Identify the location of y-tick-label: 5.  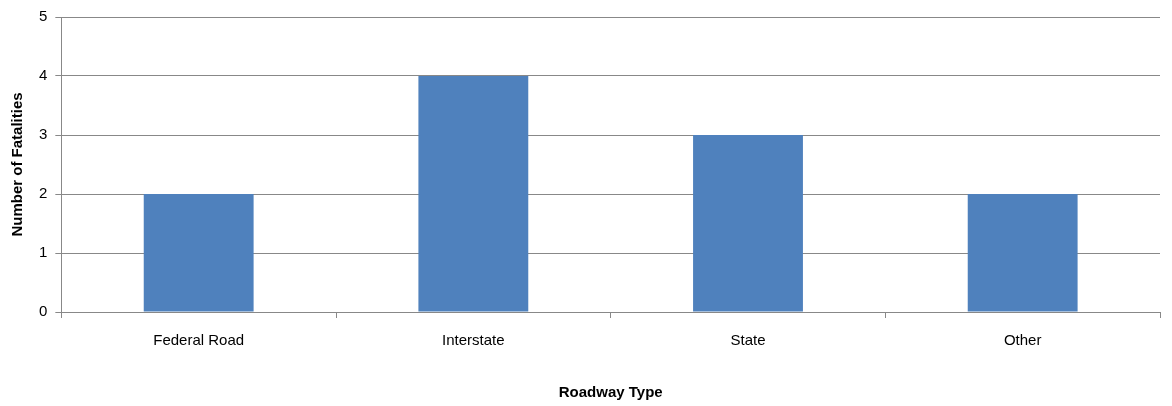
(43, 16).